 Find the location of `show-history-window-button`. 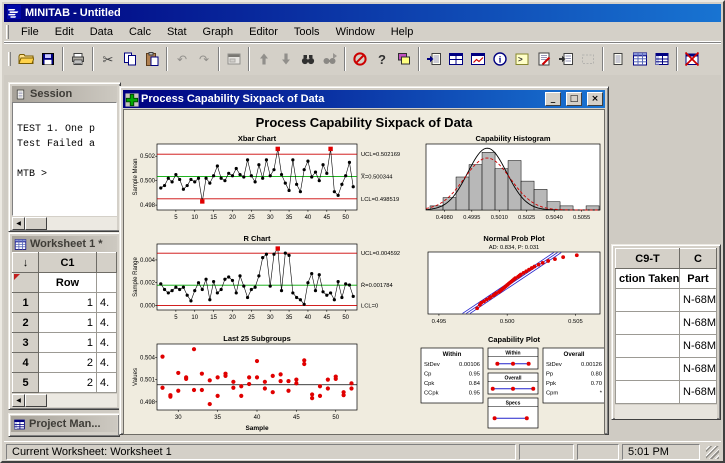

show-history-window-button is located at coordinates (544, 59).